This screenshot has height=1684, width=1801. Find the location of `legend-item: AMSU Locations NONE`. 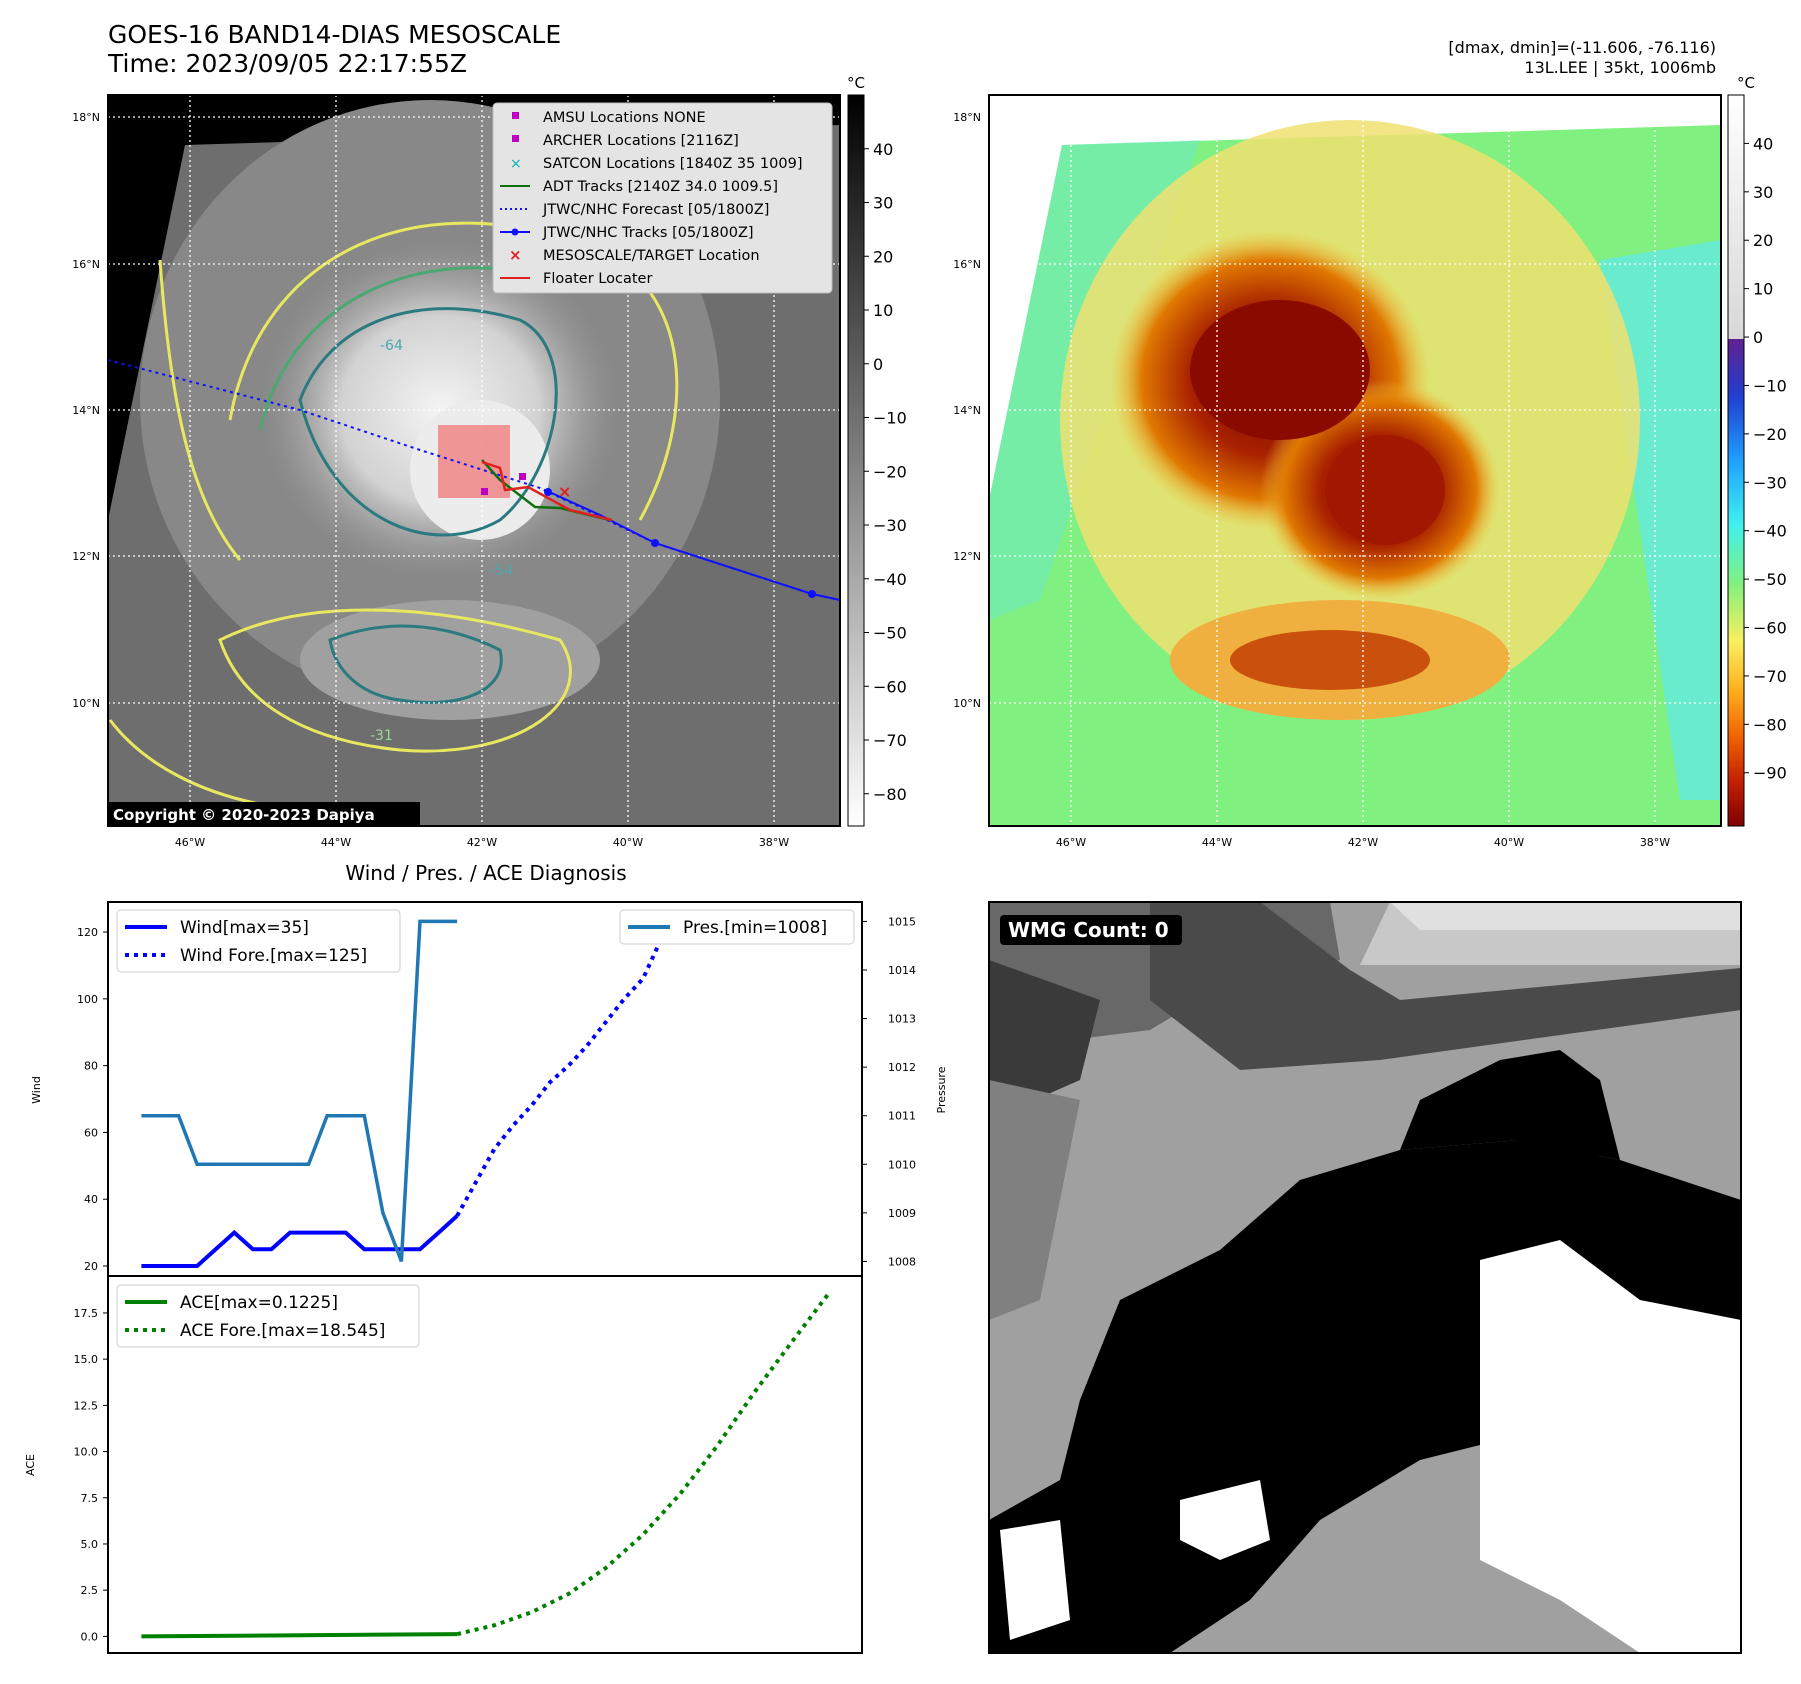

legend-item: AMSU Locations NONE is located at coordinates (624, 118).